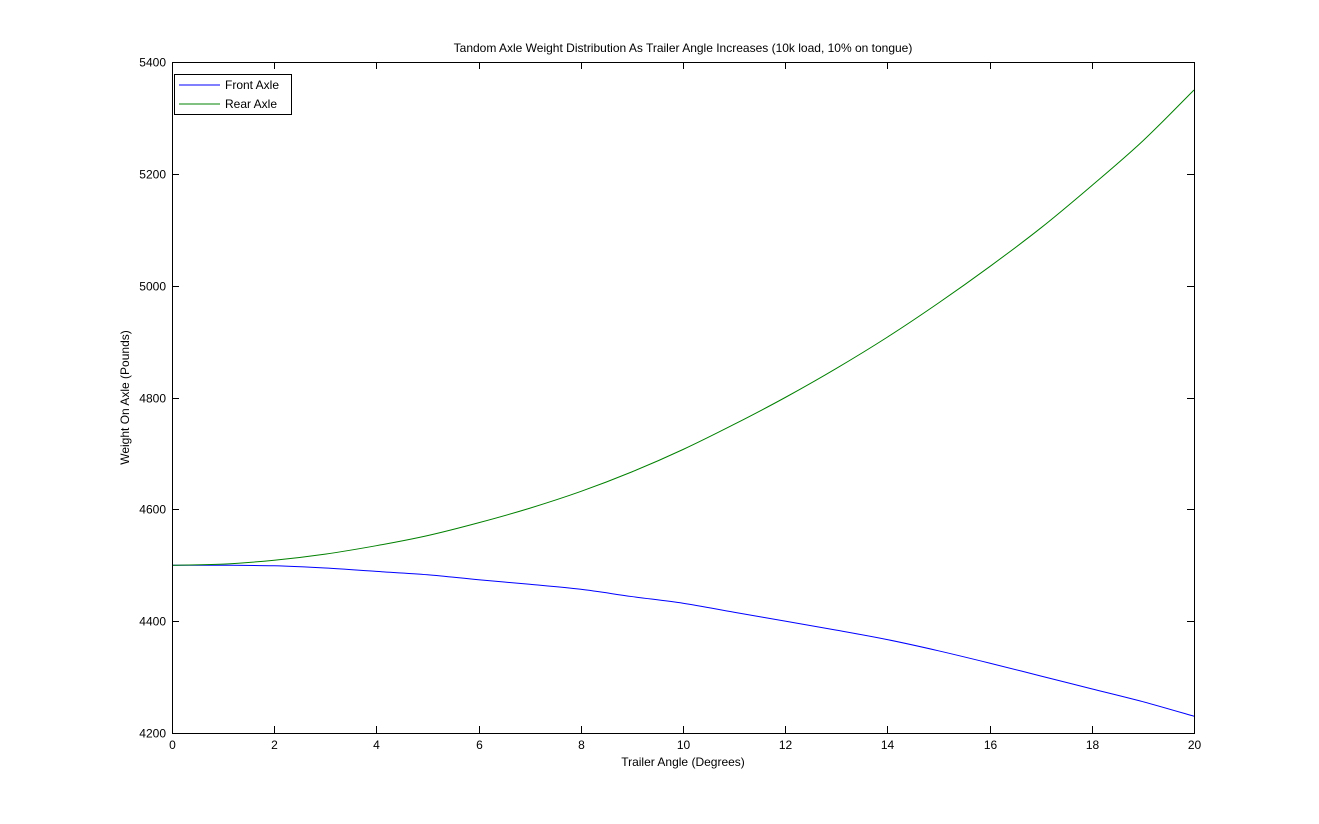 This screenshot has width=1319, height=824. What do you see at coordinates (152, 63) in the screenshot?
I see `y-tick-label: 5400` at bounding box center [152, 63].